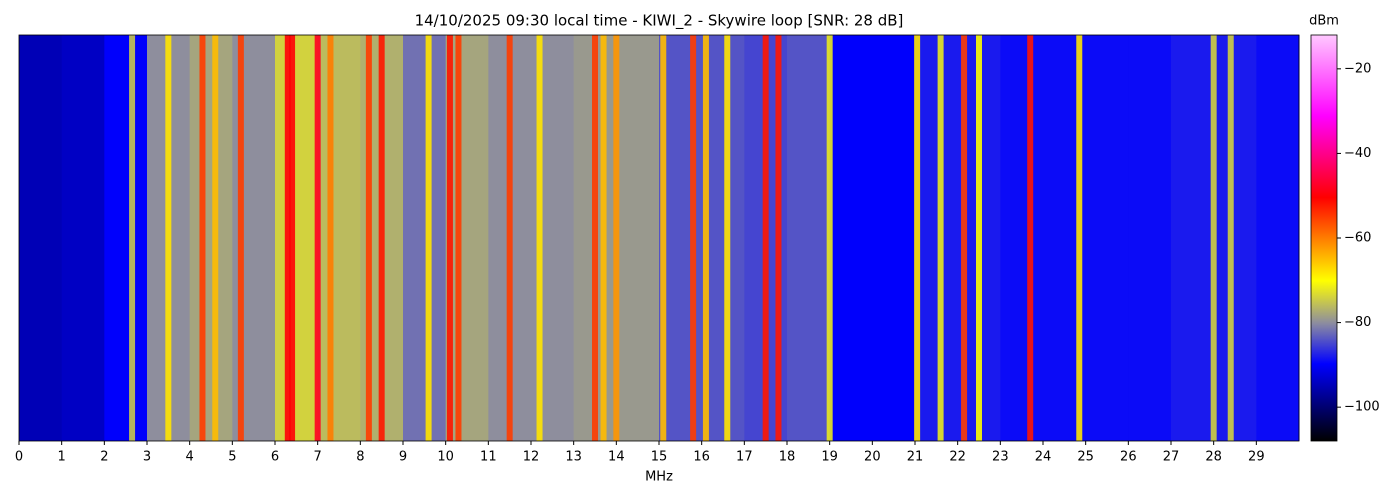  I want to click on x-tick-label: 13, so click(573, 457).